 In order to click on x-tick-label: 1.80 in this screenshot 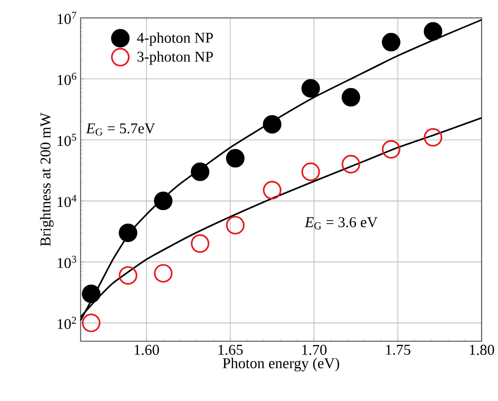, I will do `click(482, 349)`.